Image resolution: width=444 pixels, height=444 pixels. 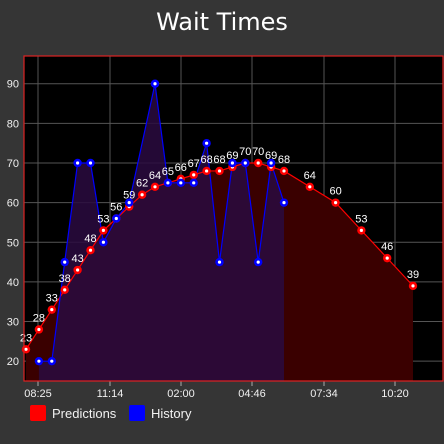 What do you see at coordinates (39, 318) in the screenshot?
I see `data-label: 28` at bounding box center [39, 318].